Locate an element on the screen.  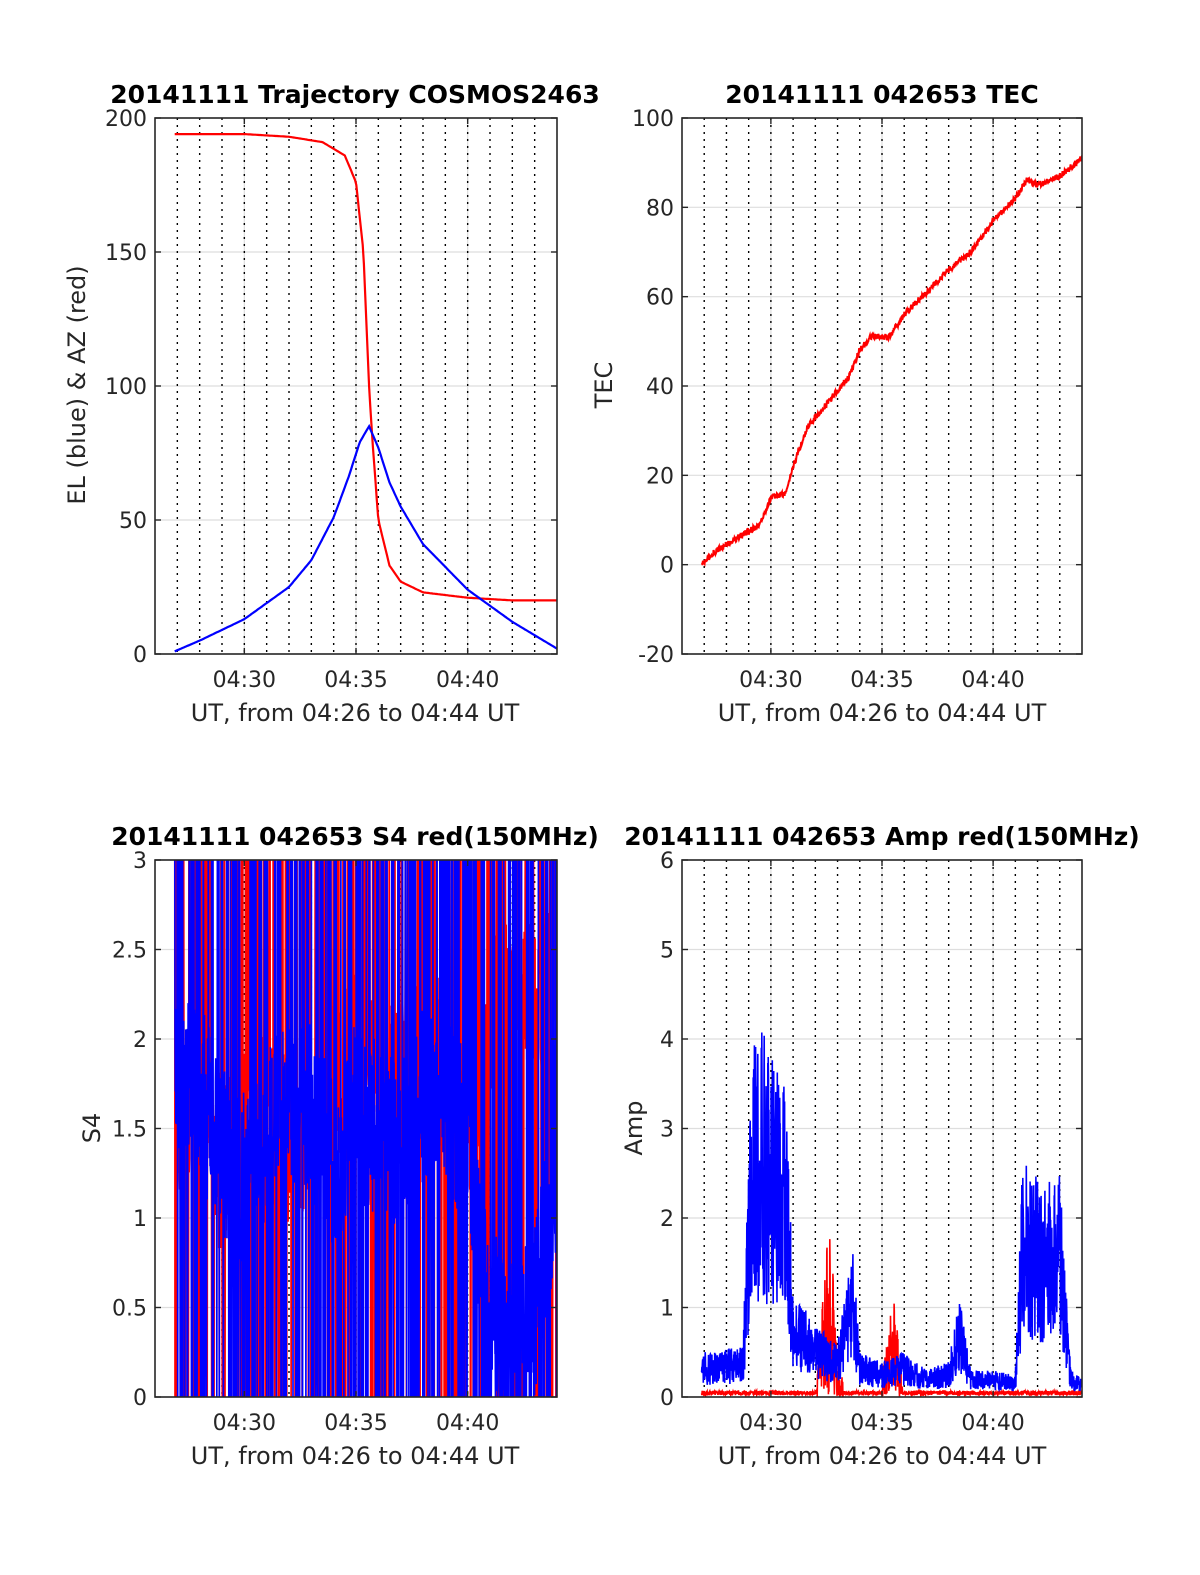
chart-title: 20141111 Trajectory COSMOS2463 is located at coordinates (355, 94).